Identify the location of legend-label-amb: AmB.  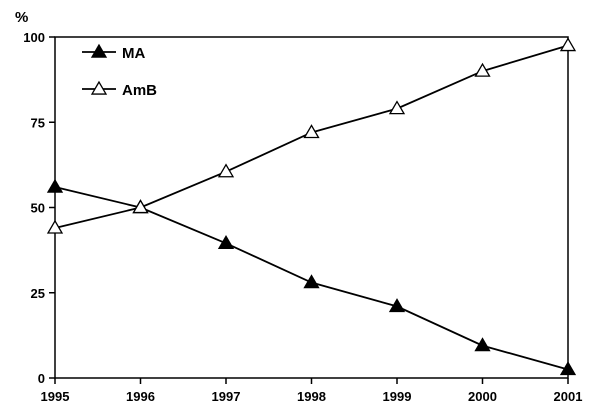
(139, 90).